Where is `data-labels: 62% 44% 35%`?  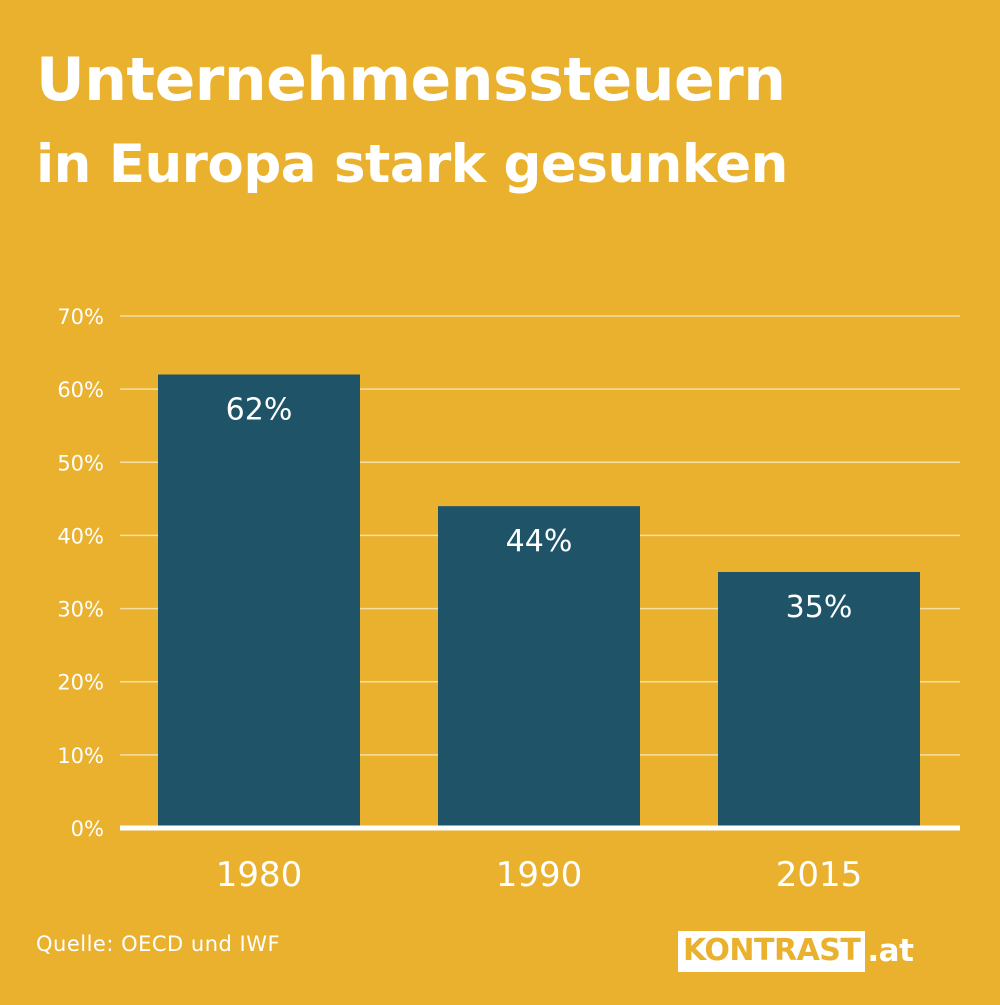 data-labels: 62% 44% 35% is located at coordinates (539, 509).